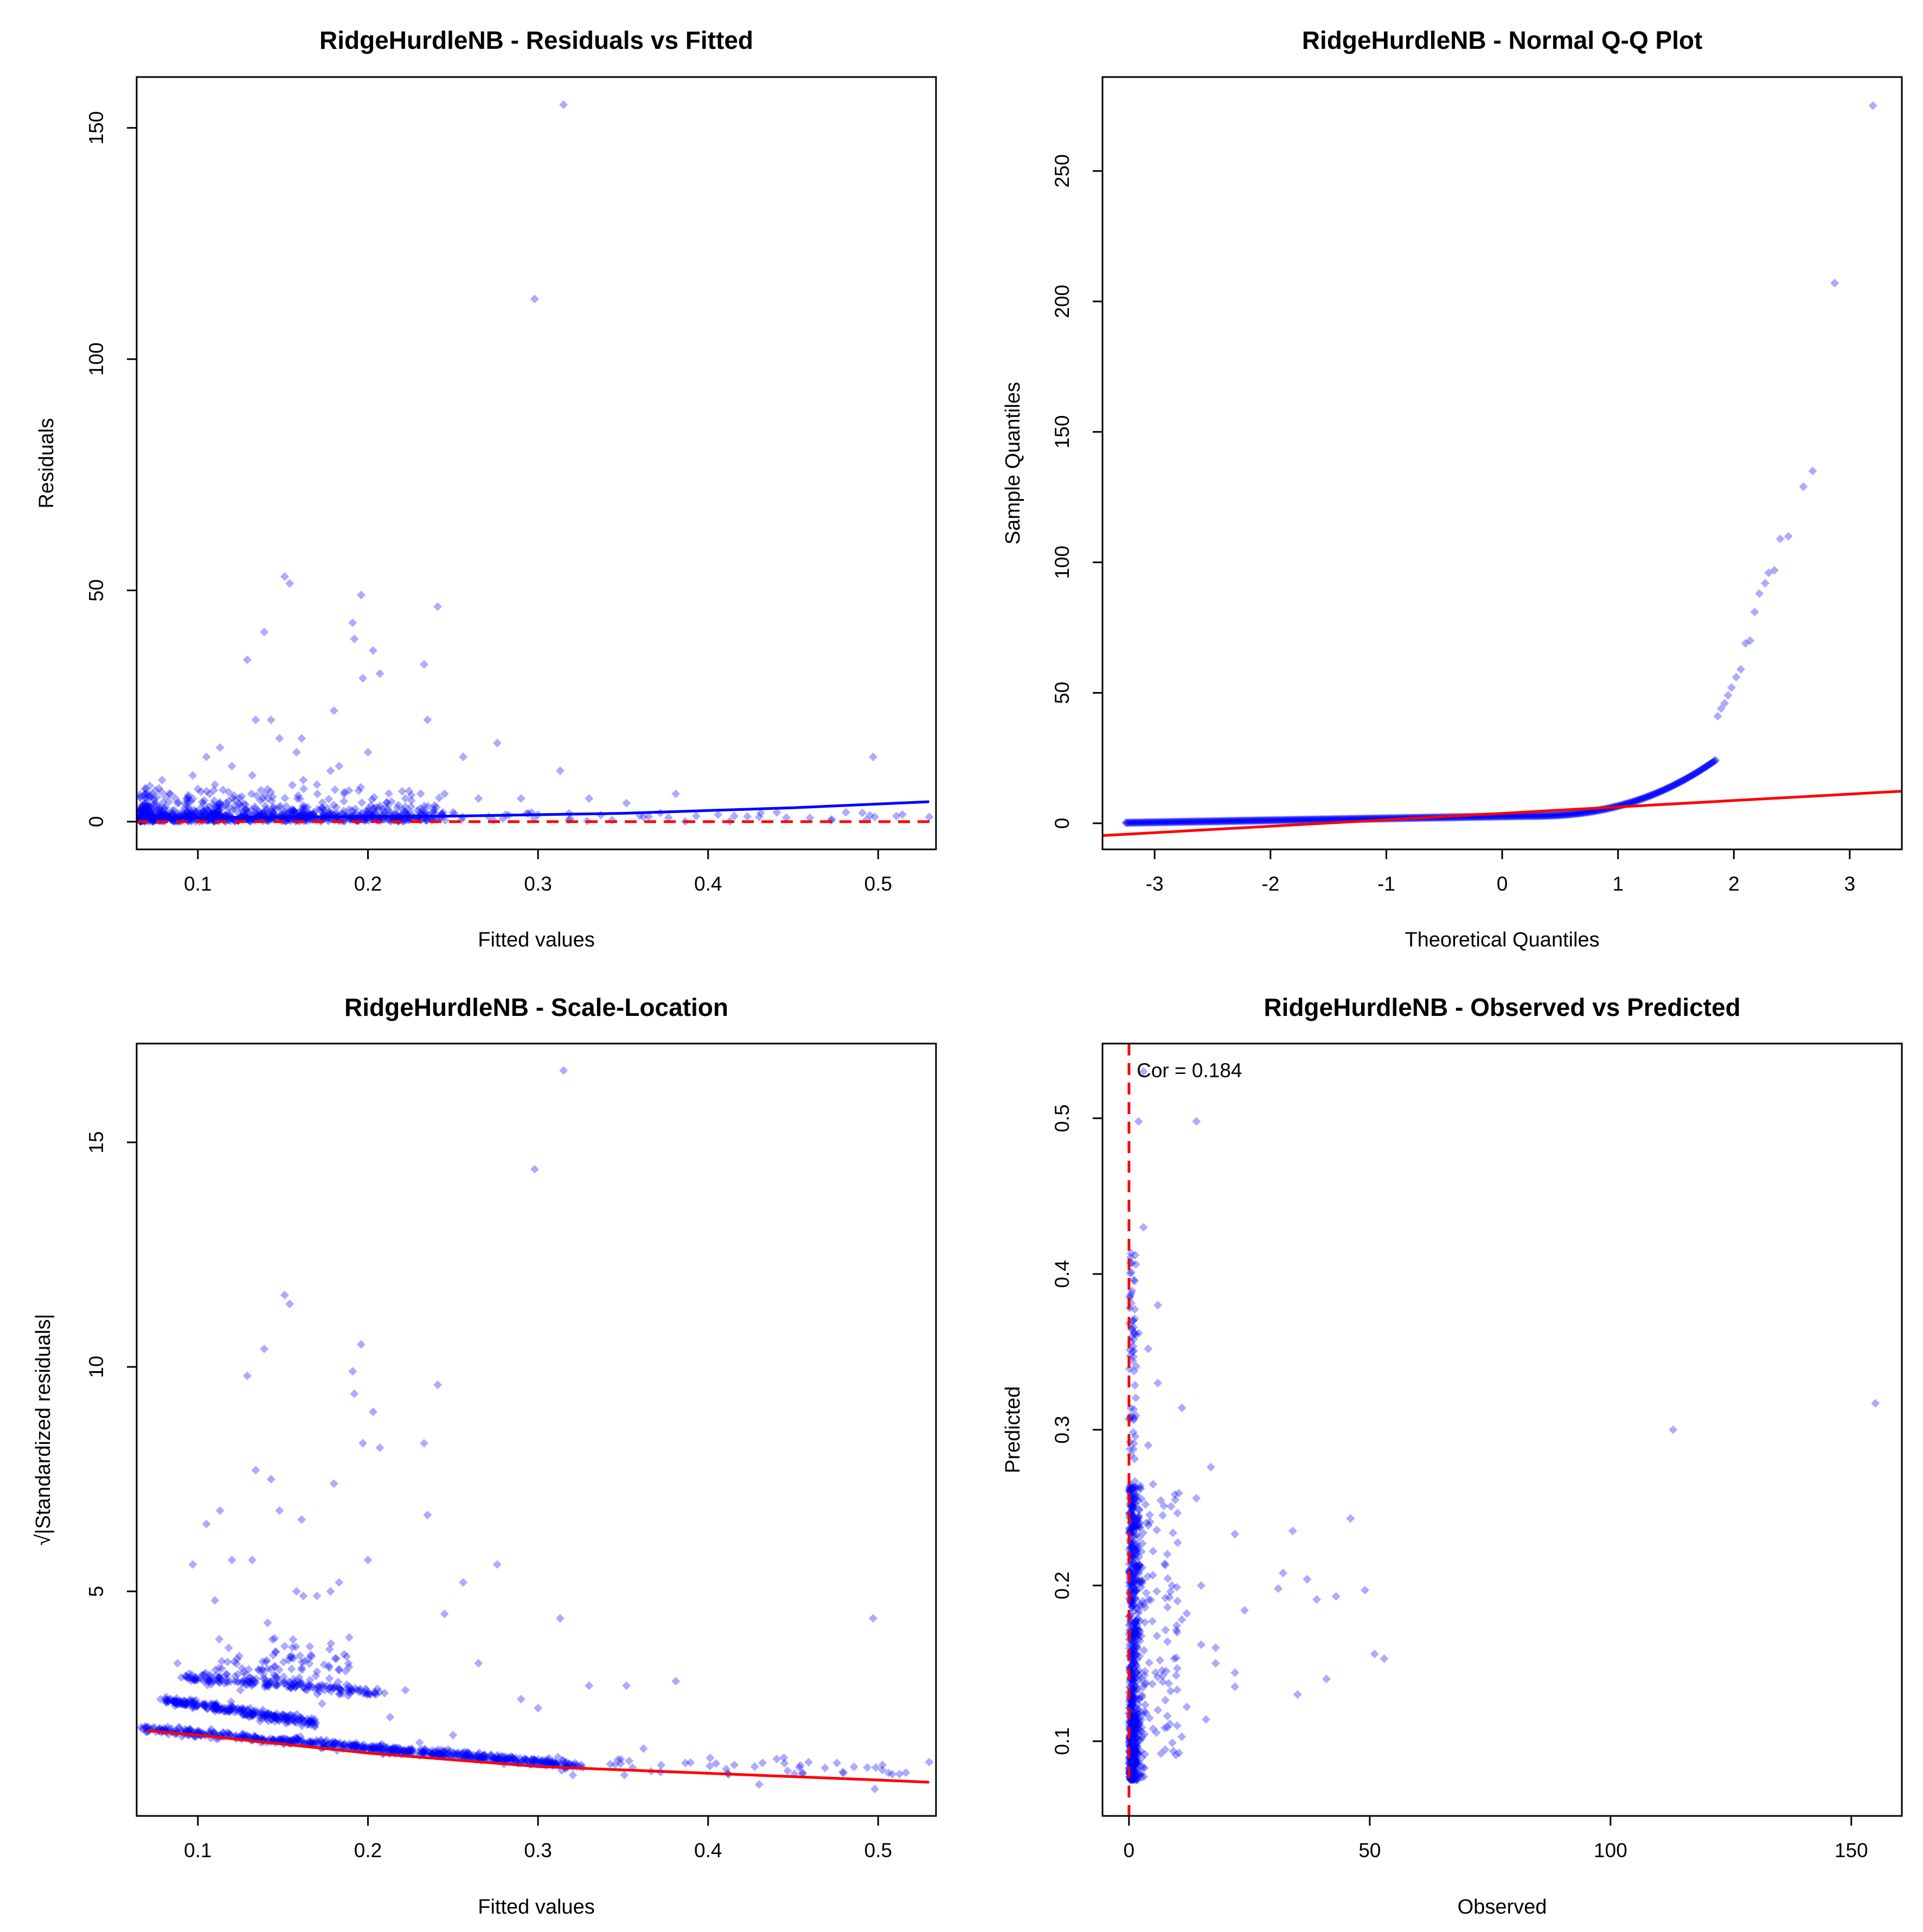 The width and height of the screenshot is (1923, 1932). I want to click on x-tick-label: 3, so click(1850, 884).